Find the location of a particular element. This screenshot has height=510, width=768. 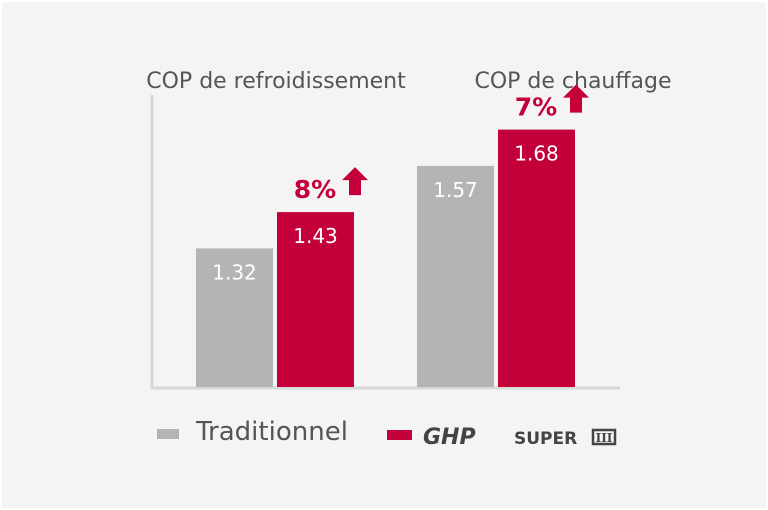

legend-label-traditional: Traditionnel is located at coordinates (271, 432).